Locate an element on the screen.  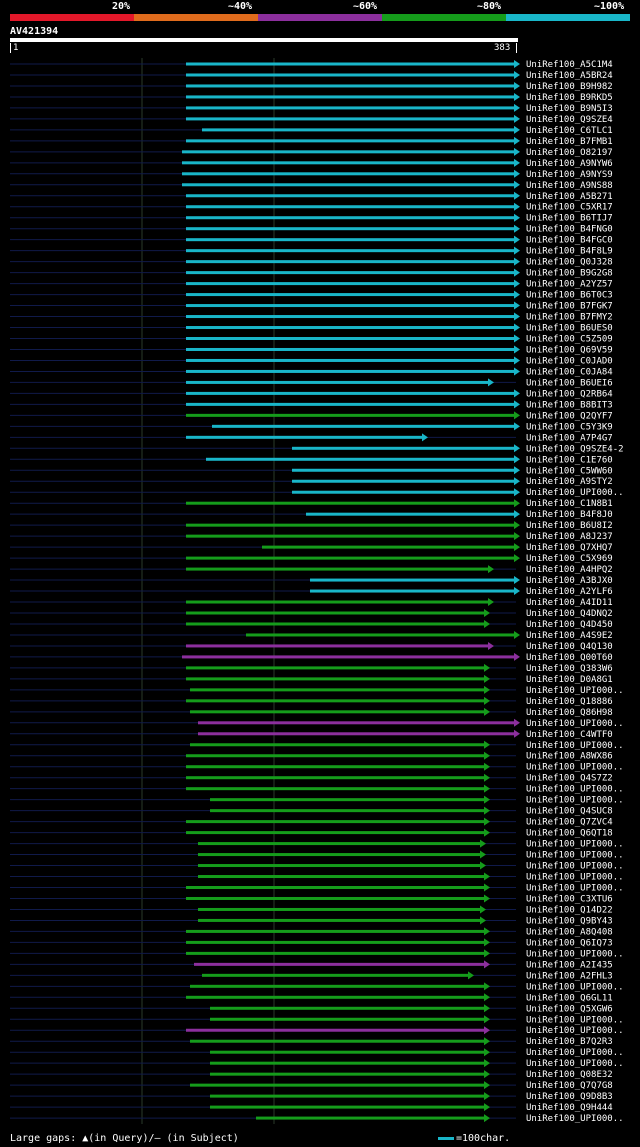
hit-row: UniRef100_A3BJX0 is located at coordinates (311, 581).